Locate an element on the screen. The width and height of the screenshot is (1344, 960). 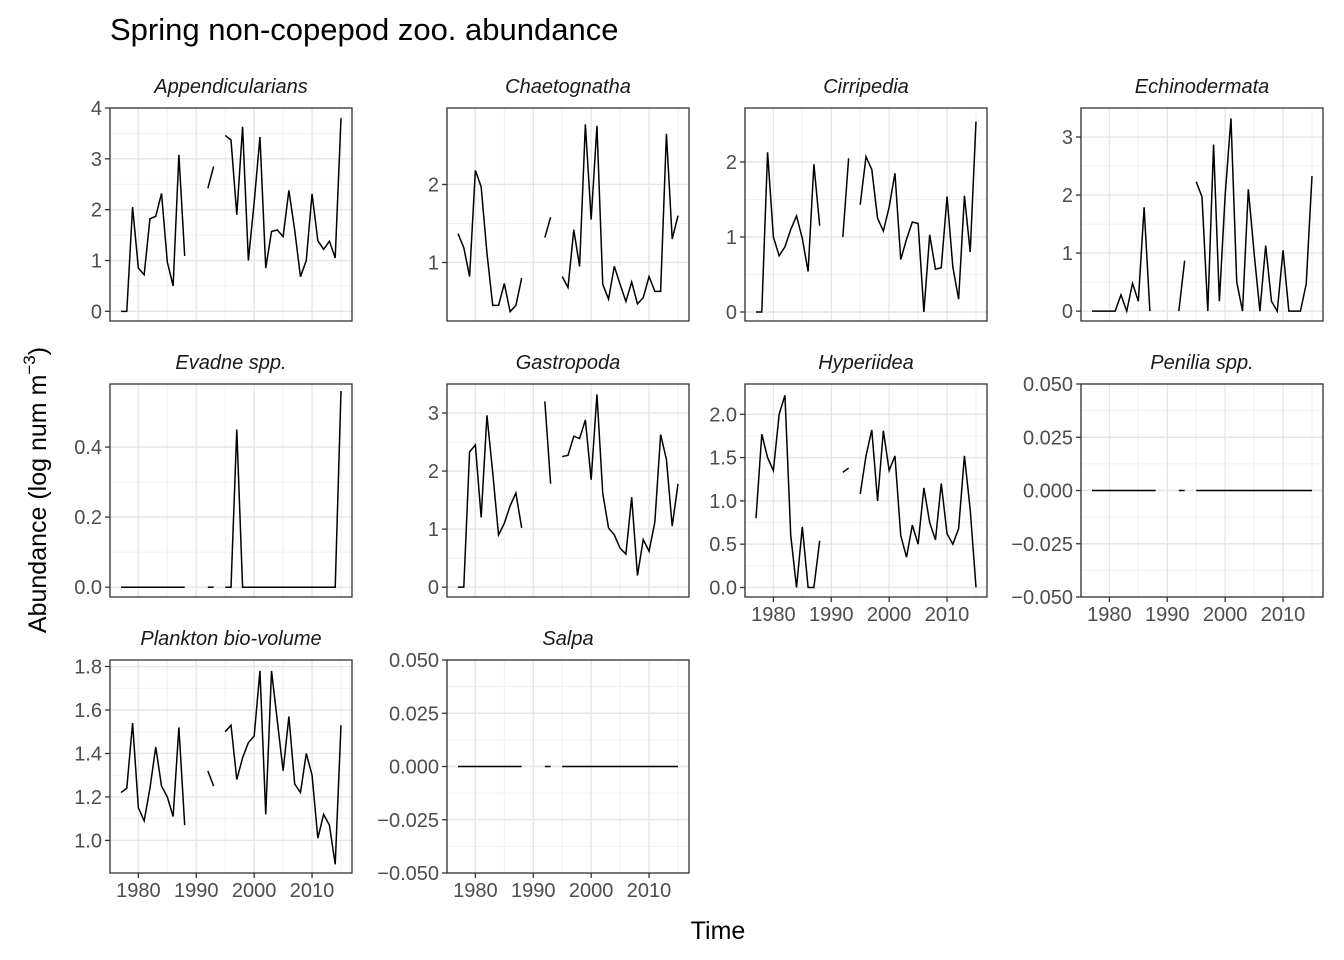
panel-strip-label: Appendicularians is located at coordinates (230, 87).